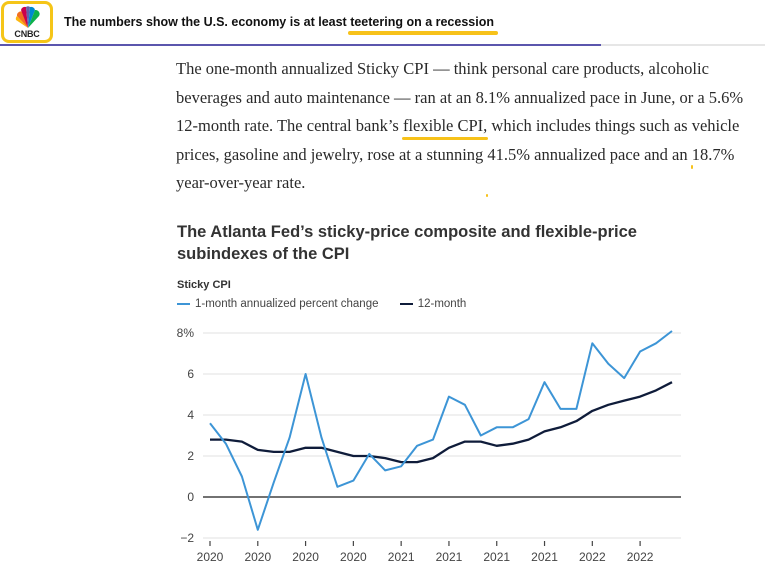 The image size is (765, 571). What do you see at coordinates (204, 285) in the screenshot?
I see `chart-subtitle: Sticky CPI` at bounding box center [204, 285].